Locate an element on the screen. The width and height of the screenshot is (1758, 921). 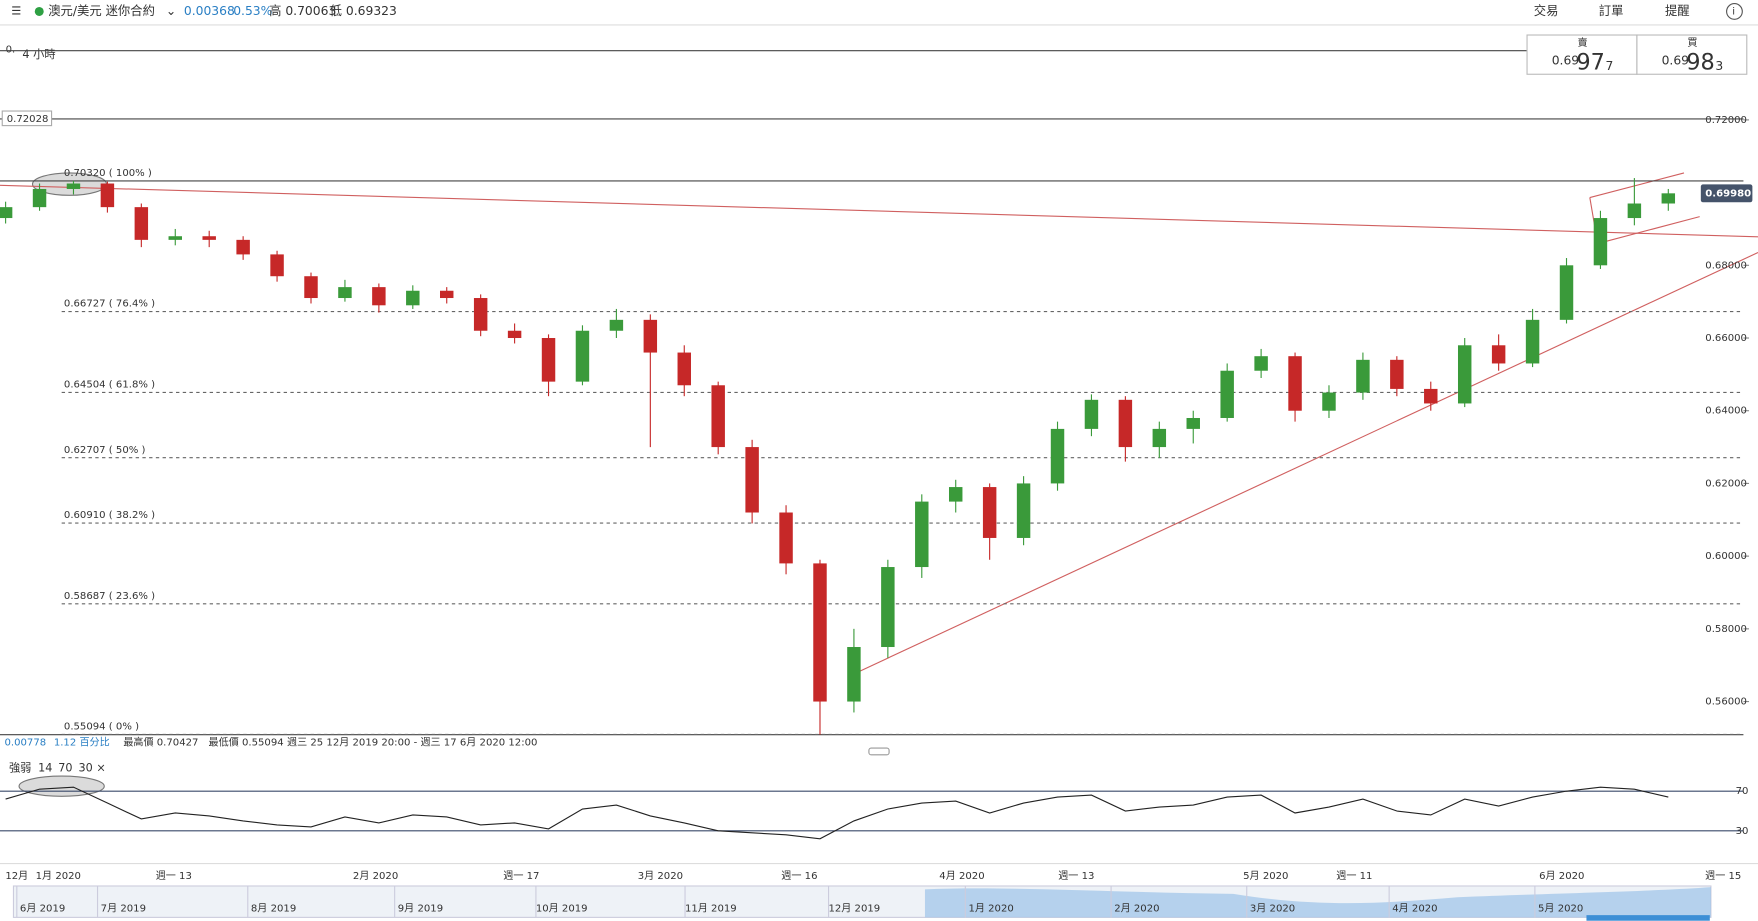
time-label: 6月 2020 is located at coordinates (1561, 876).